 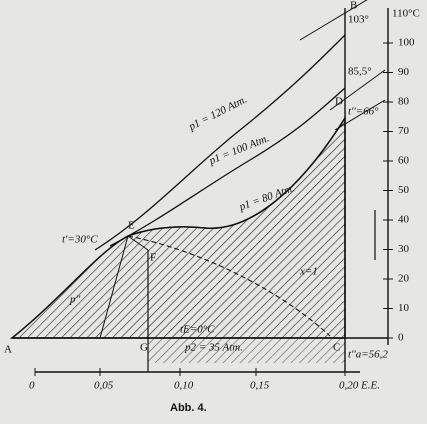 What do you see at coordinates (404, 249) in the screenshot?
I see `y-tick-label: 30` at bounding box center [404, 249].